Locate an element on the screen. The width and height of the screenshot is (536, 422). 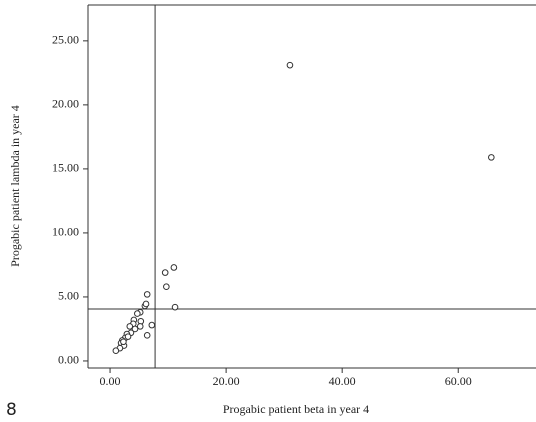
y-tick-label: 15.00 is located at coordinates (65, 168).